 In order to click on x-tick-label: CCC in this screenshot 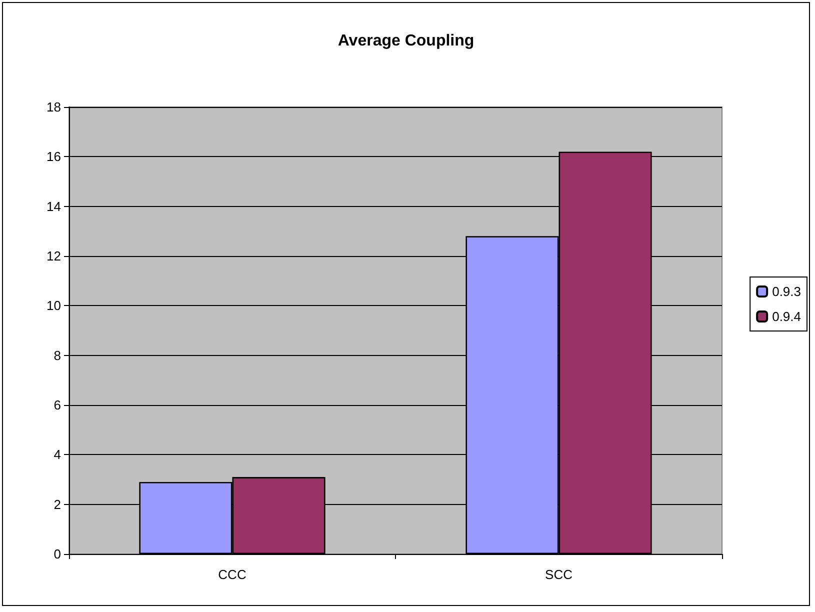, I will do `click(232, 574)`.